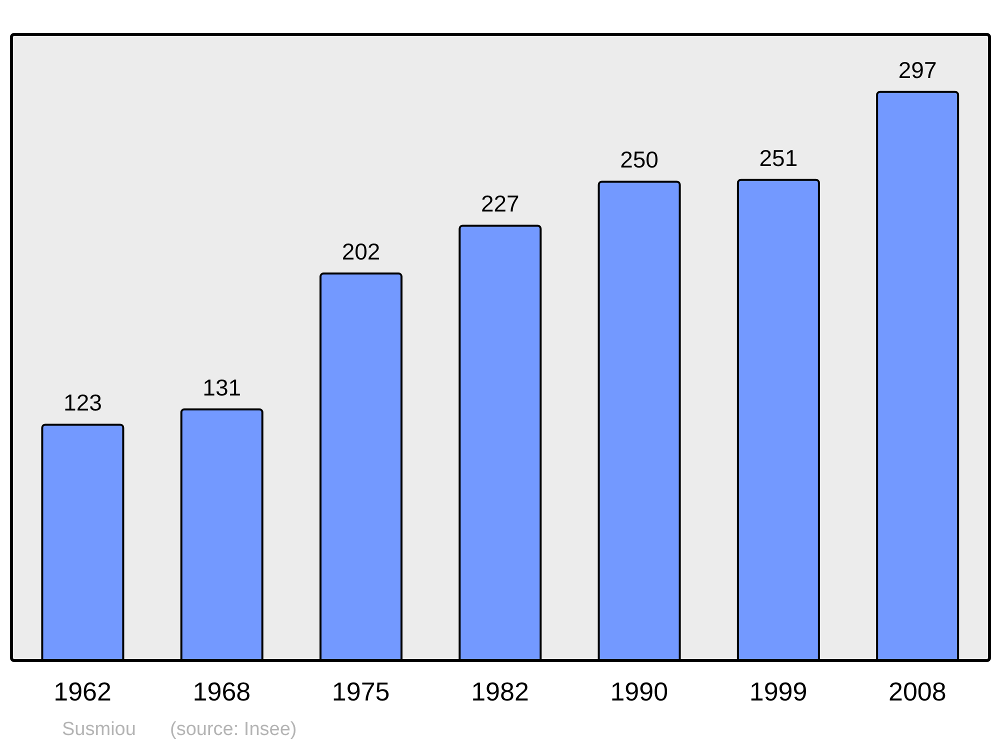  What do you see at coordinates (917, 69) in the screenshot?
I see `data-label: 297` at bounding box center [917, 69].